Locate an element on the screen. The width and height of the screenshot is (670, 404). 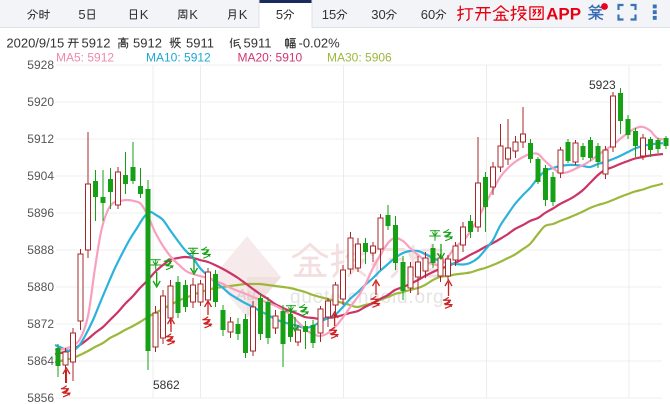
svg-text: 5880 is located at coordinates (40, 287).